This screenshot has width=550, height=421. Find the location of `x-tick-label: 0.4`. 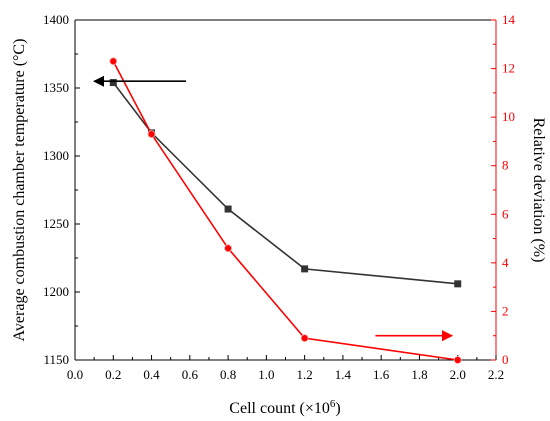

x-tick-label: 0.4 is located at coordinates (151, 374).